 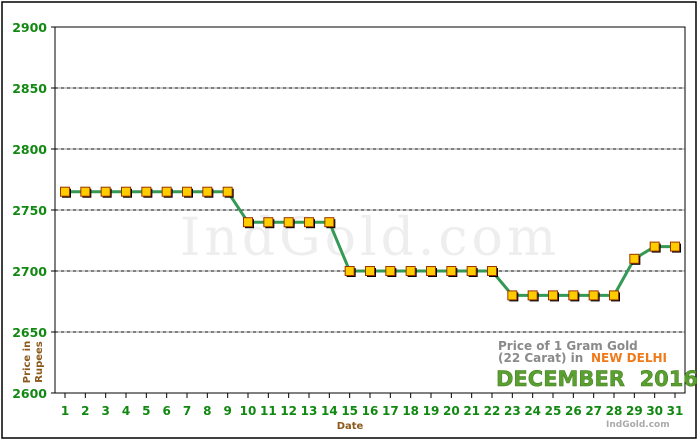 What do you see at coordinates (207, 411) in the screenshot?
I see `x-tick-label: 8` at bounding box center [207, 411].